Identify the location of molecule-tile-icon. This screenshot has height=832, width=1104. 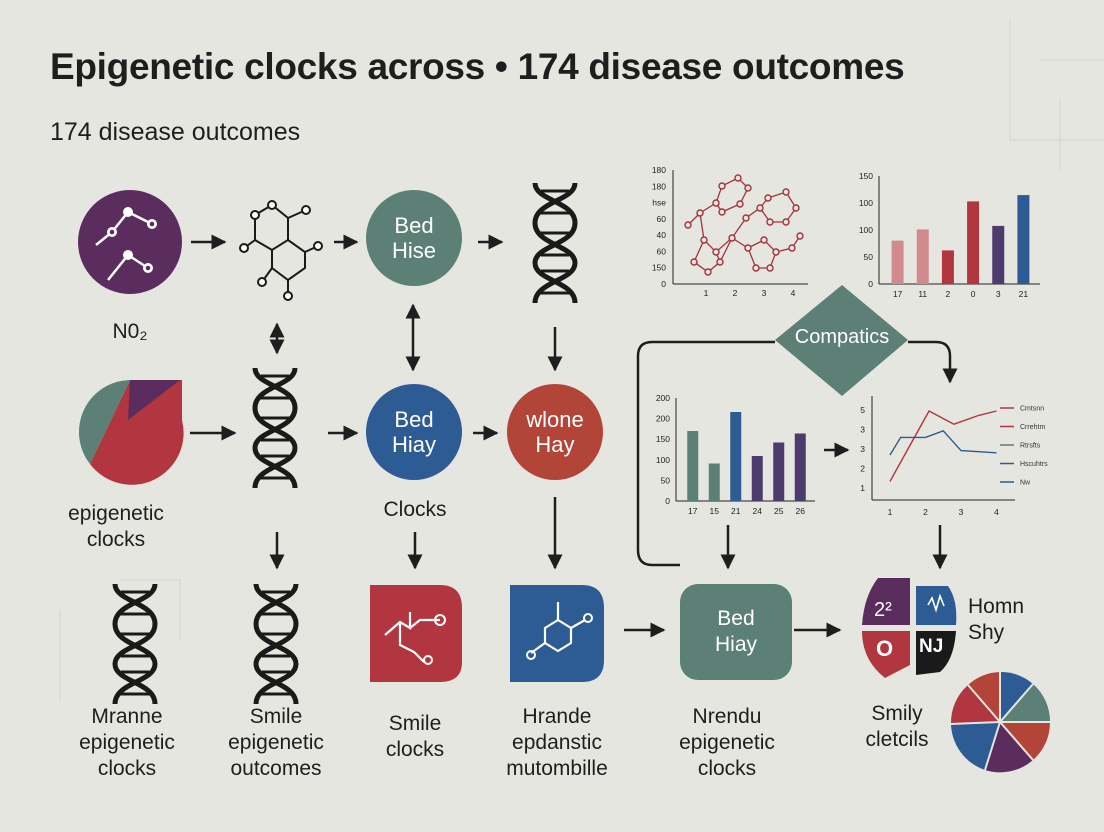
(416, 633).